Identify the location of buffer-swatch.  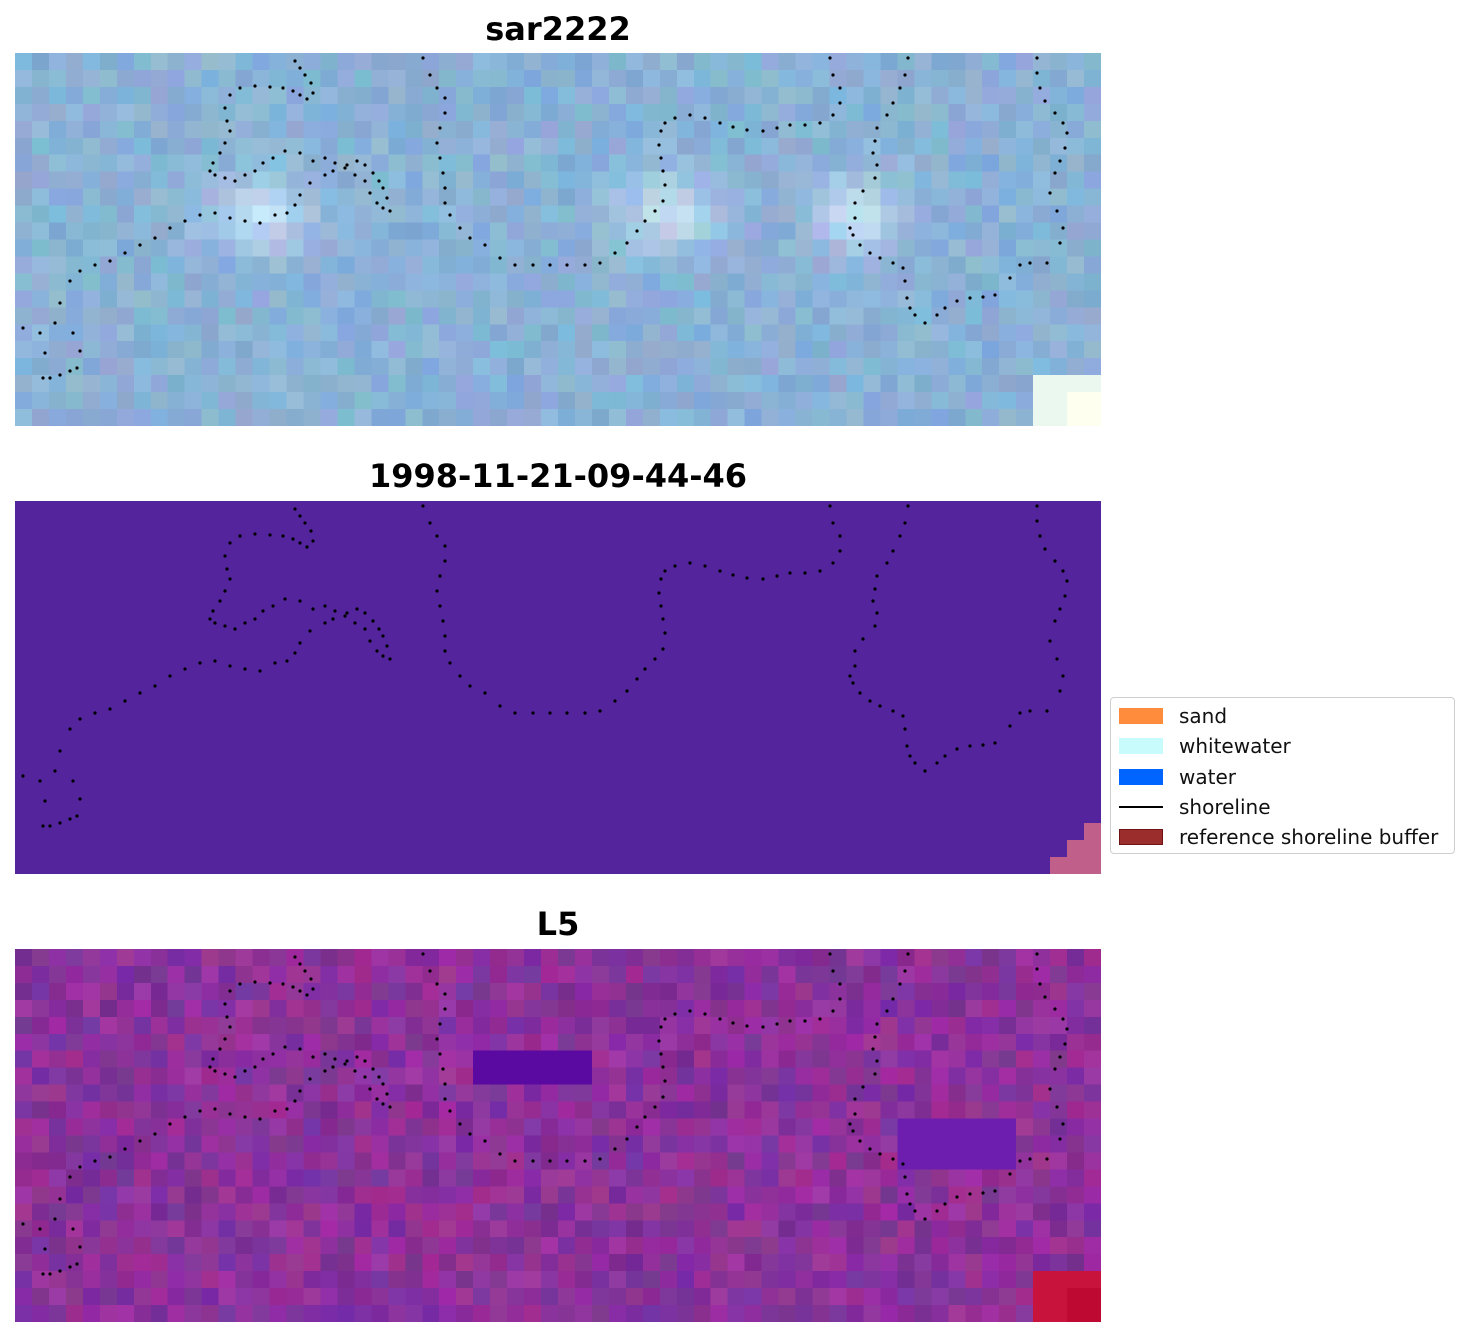
(1141, 837).